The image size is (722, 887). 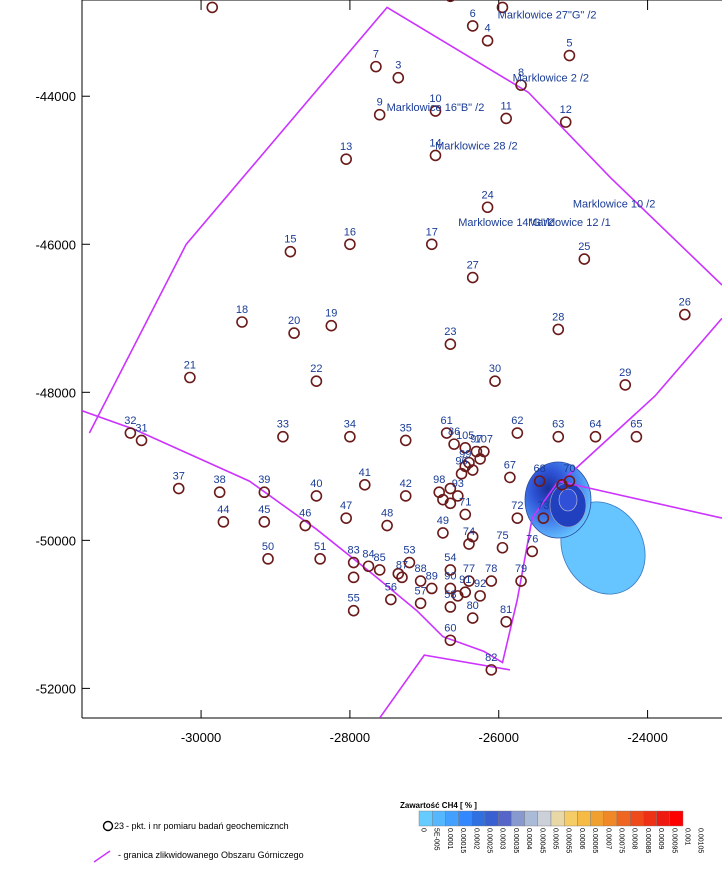 I want to click on point-number-label: 21, so click(x=190, y=366).